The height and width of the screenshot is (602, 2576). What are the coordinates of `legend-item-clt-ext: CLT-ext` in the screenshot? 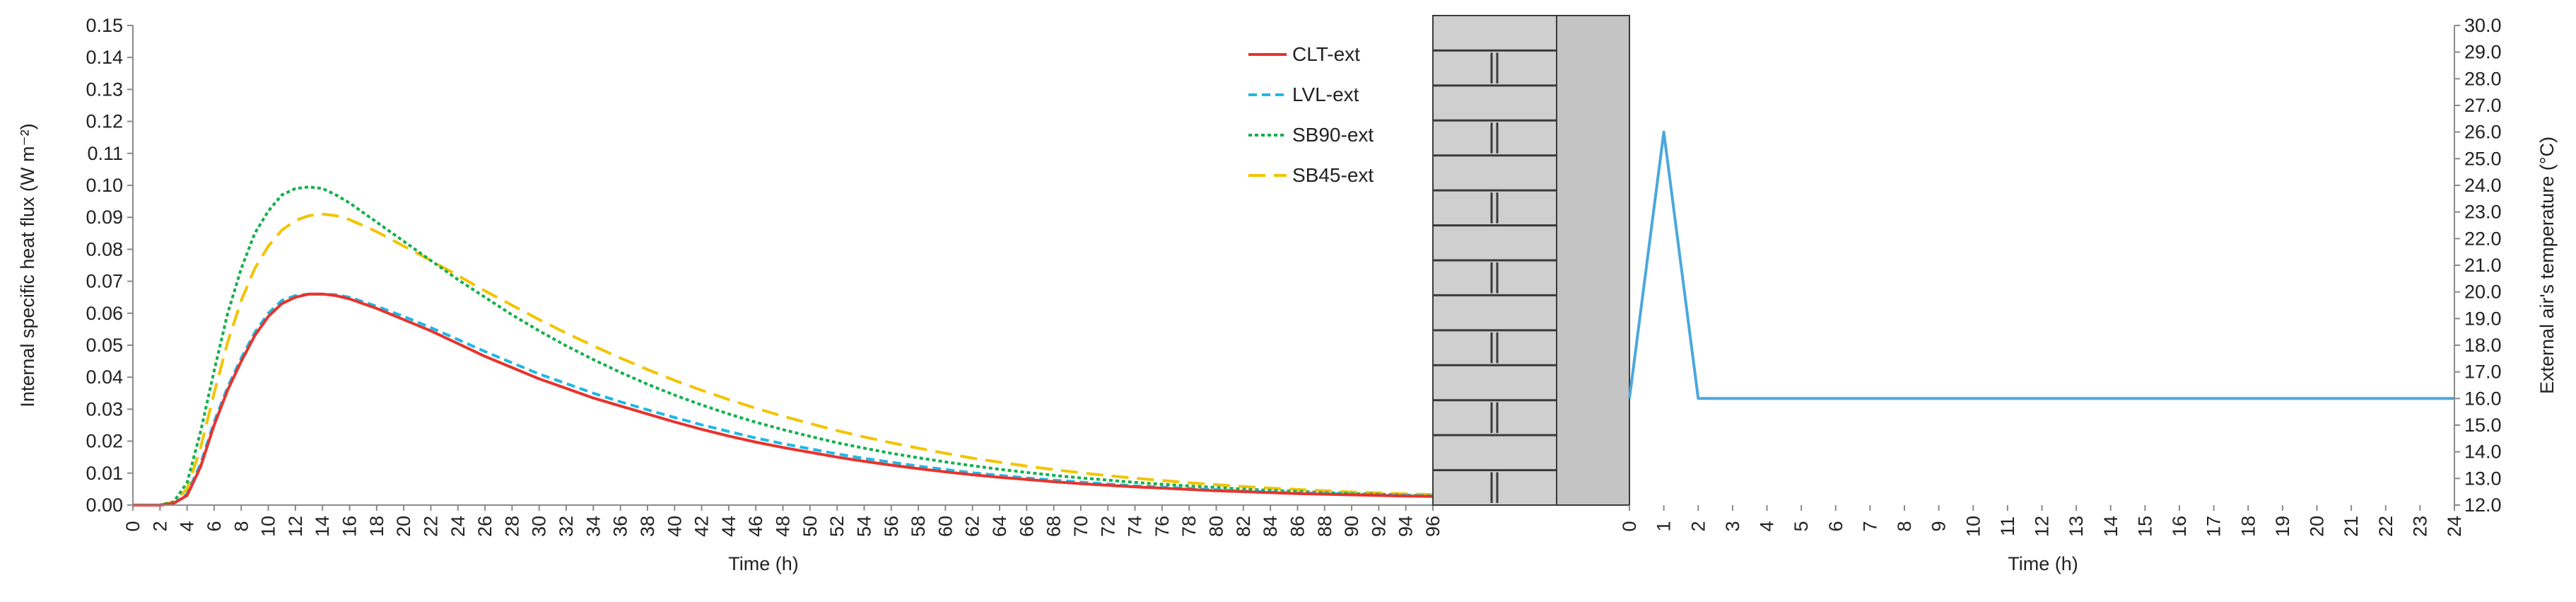 It's located at (1304, 54).